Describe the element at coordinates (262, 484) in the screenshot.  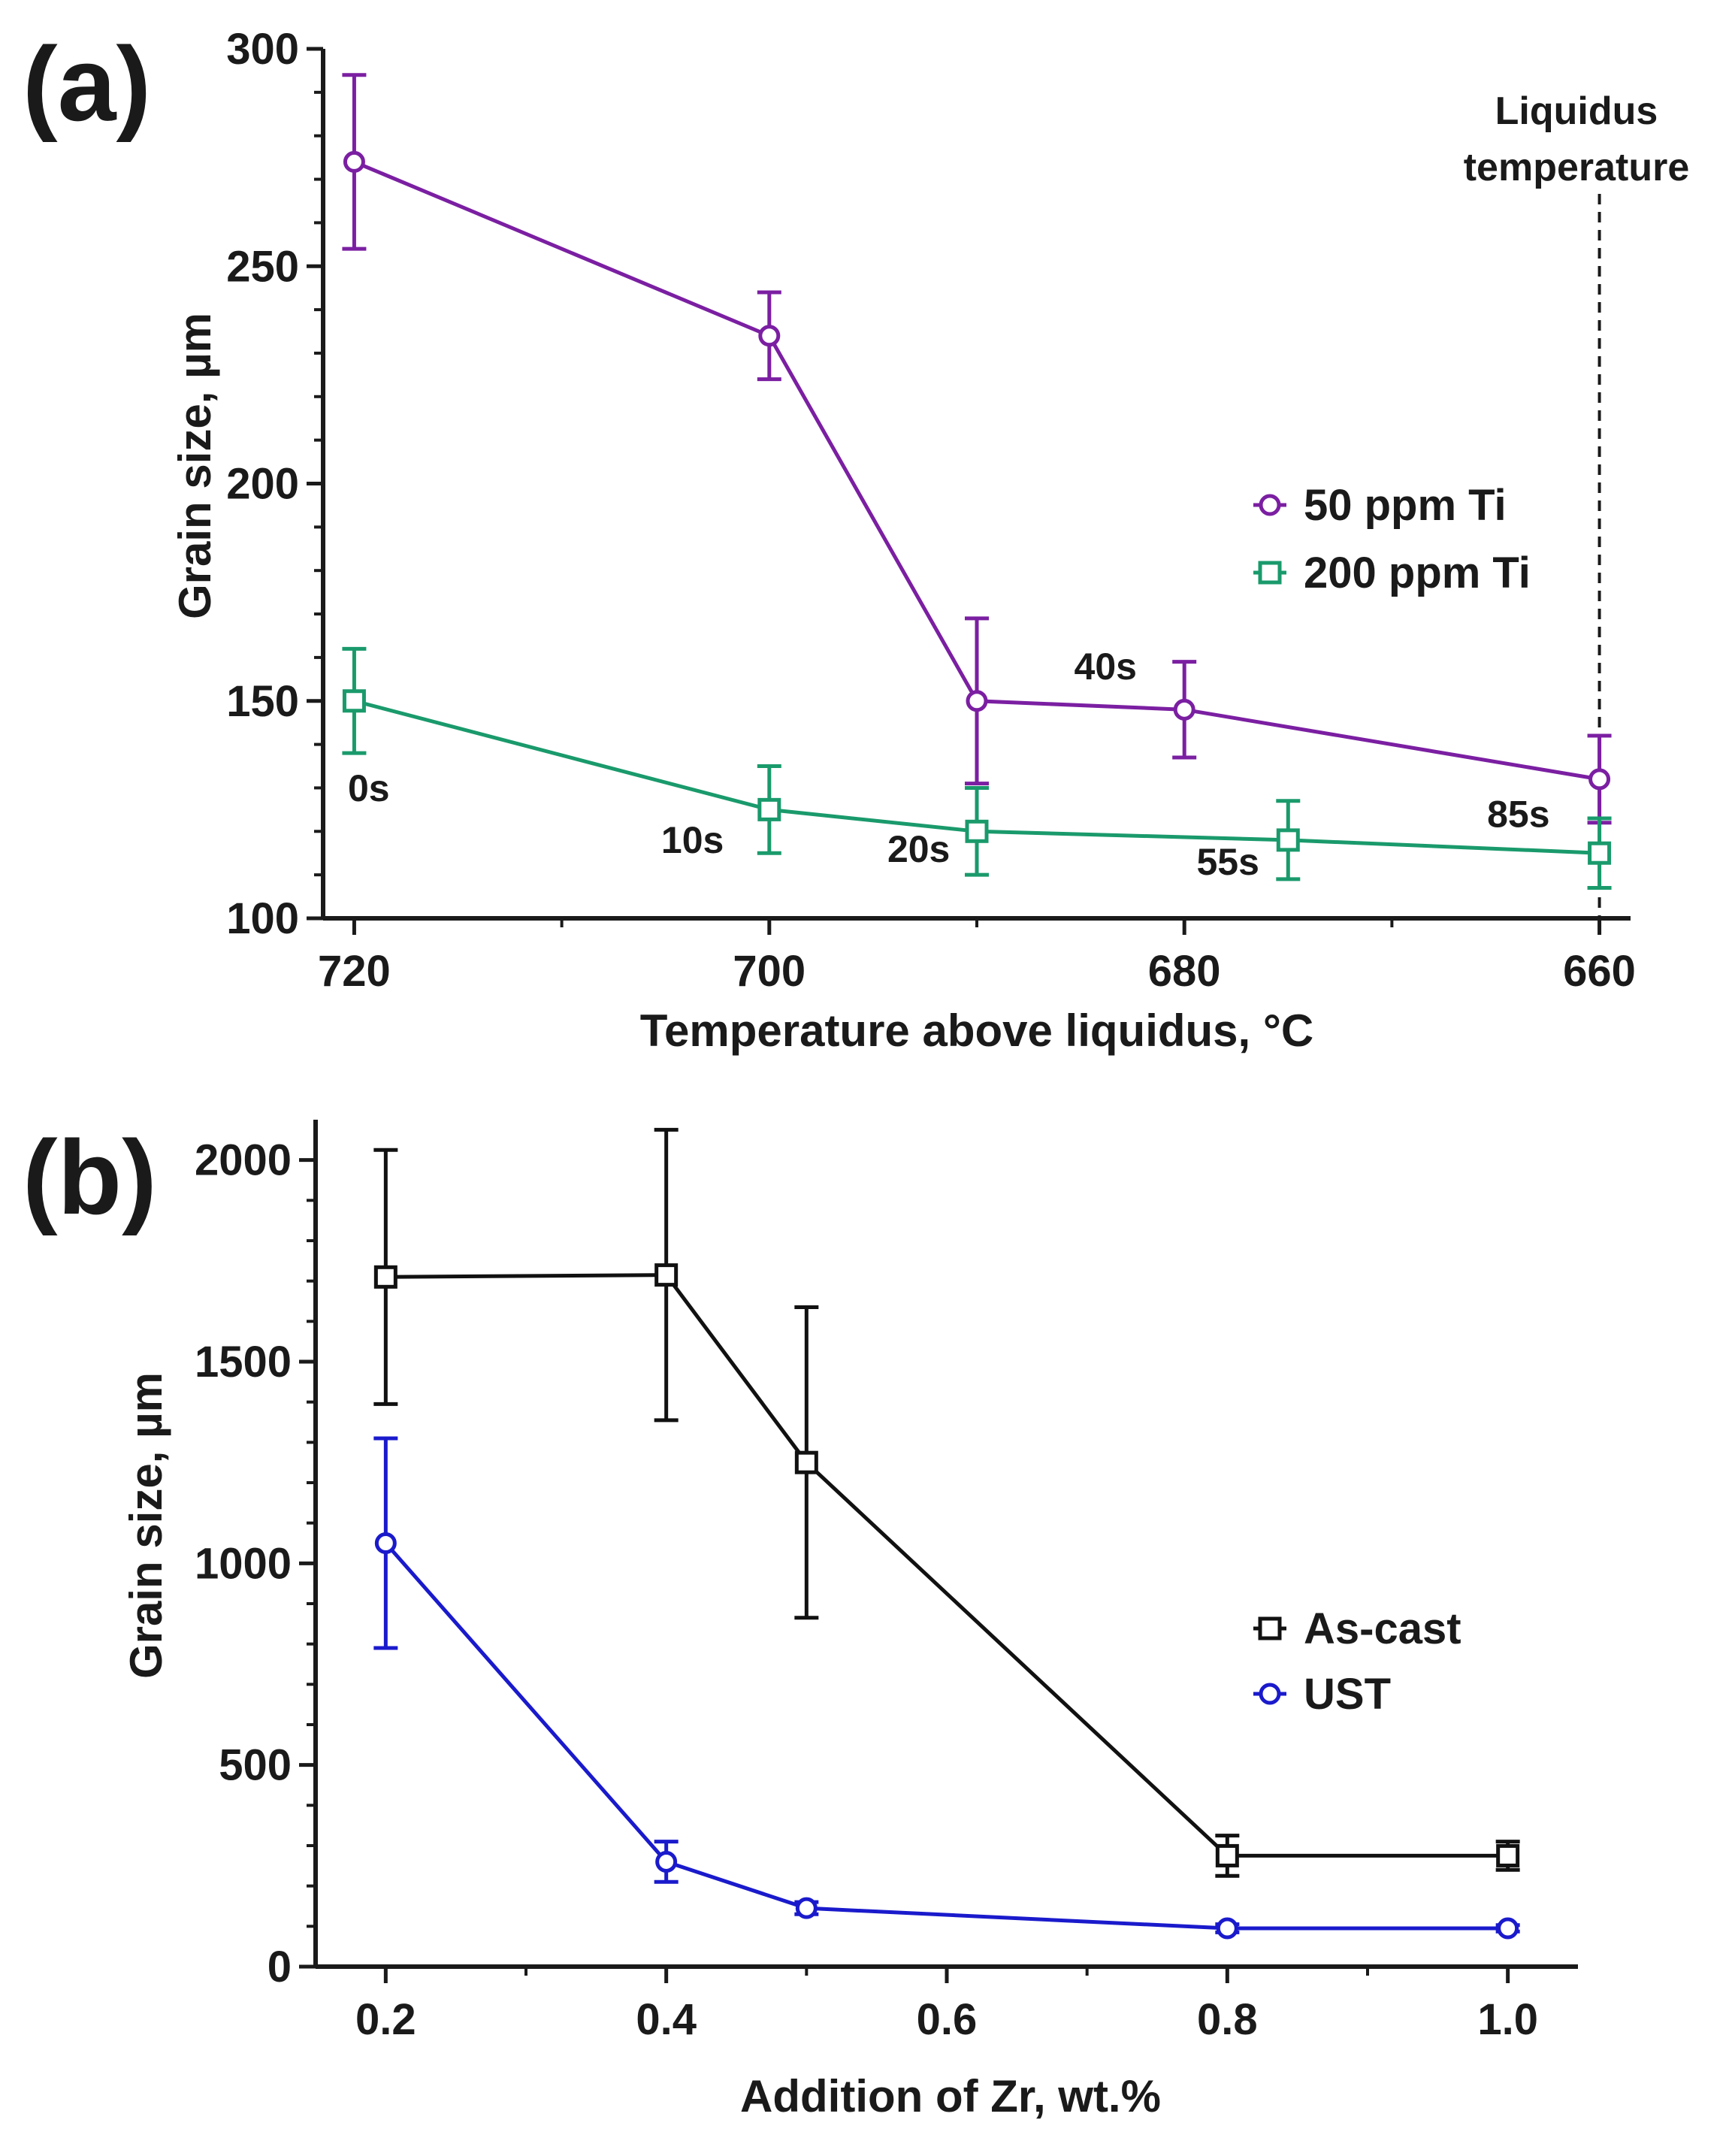
I see `a-y-tick-label: 200` at that location.